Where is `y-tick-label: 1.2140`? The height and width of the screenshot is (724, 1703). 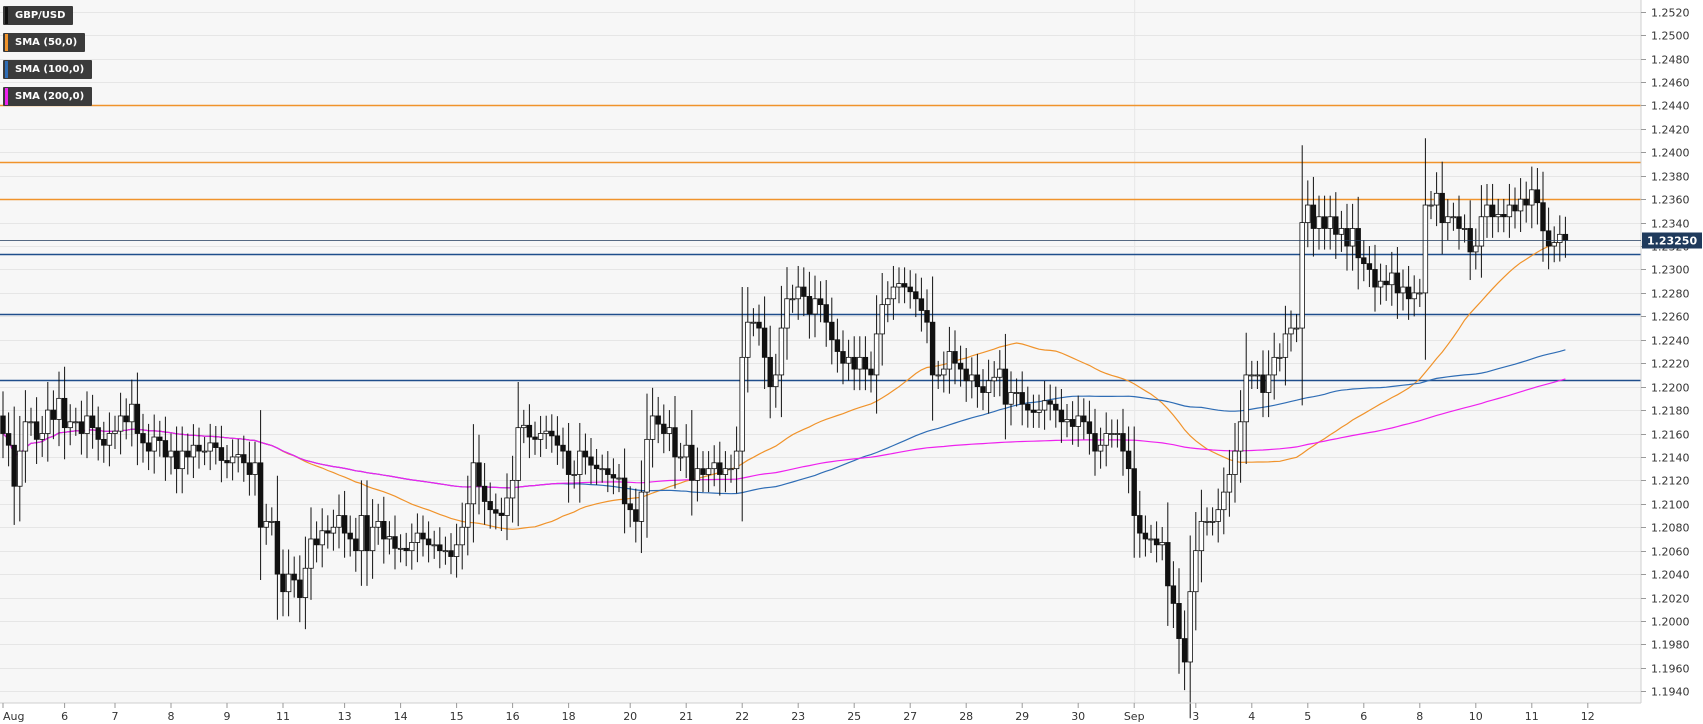 y-tick-label: 1.2140 is located at coordinates (1670, 458).